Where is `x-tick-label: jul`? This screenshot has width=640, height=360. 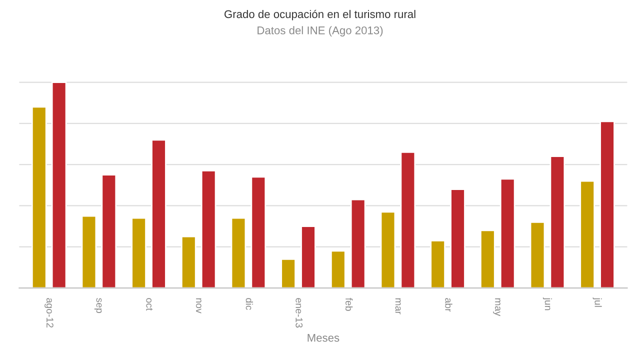
x-tick-label: jul is located at coordinates (597, 302).